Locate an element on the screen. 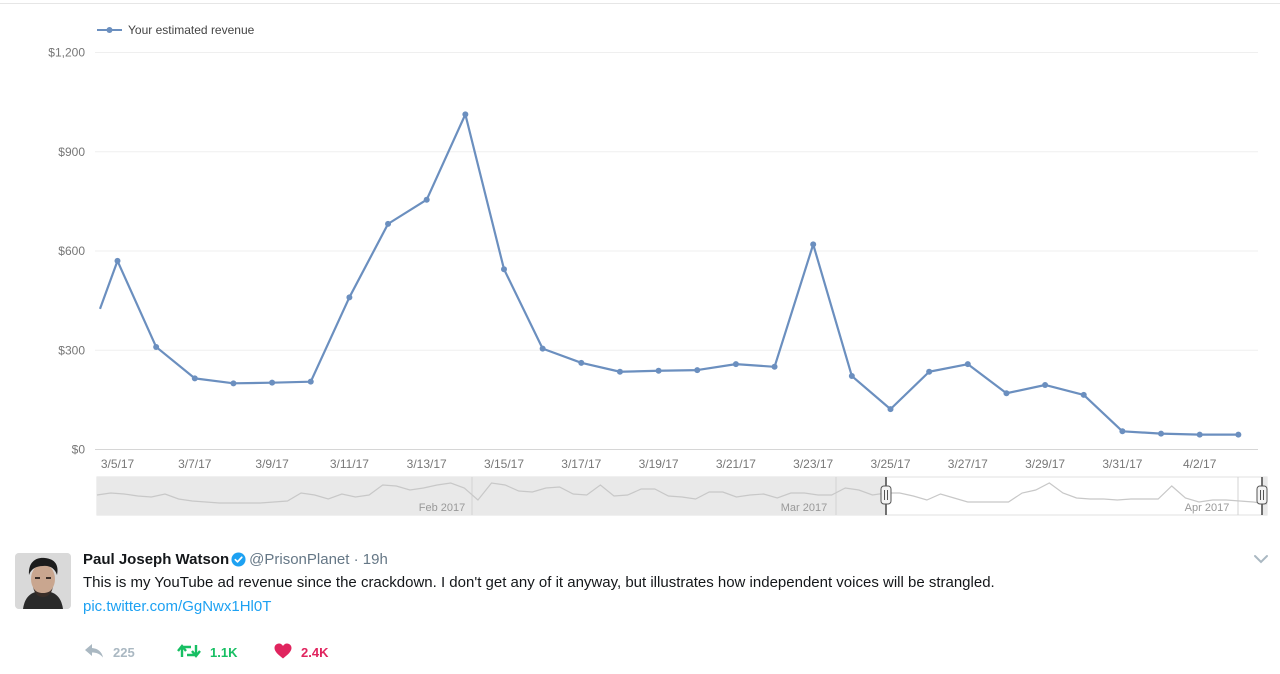  x-tick-label: 3/9/17 is located at coordinates (272, 464).